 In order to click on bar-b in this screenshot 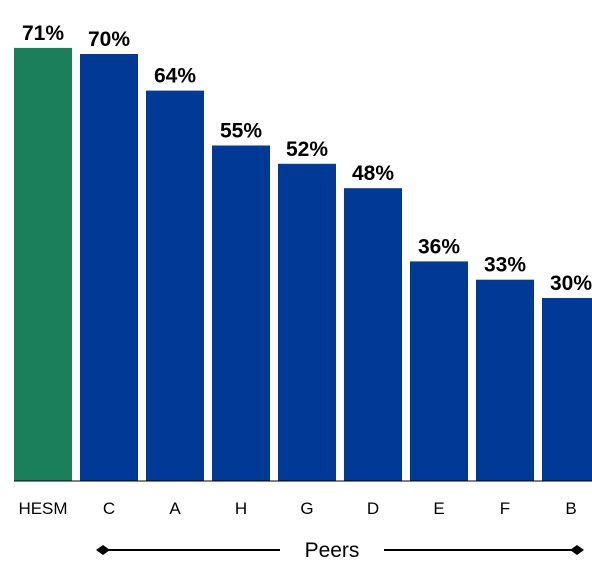, I will do `click(567, 389)`.